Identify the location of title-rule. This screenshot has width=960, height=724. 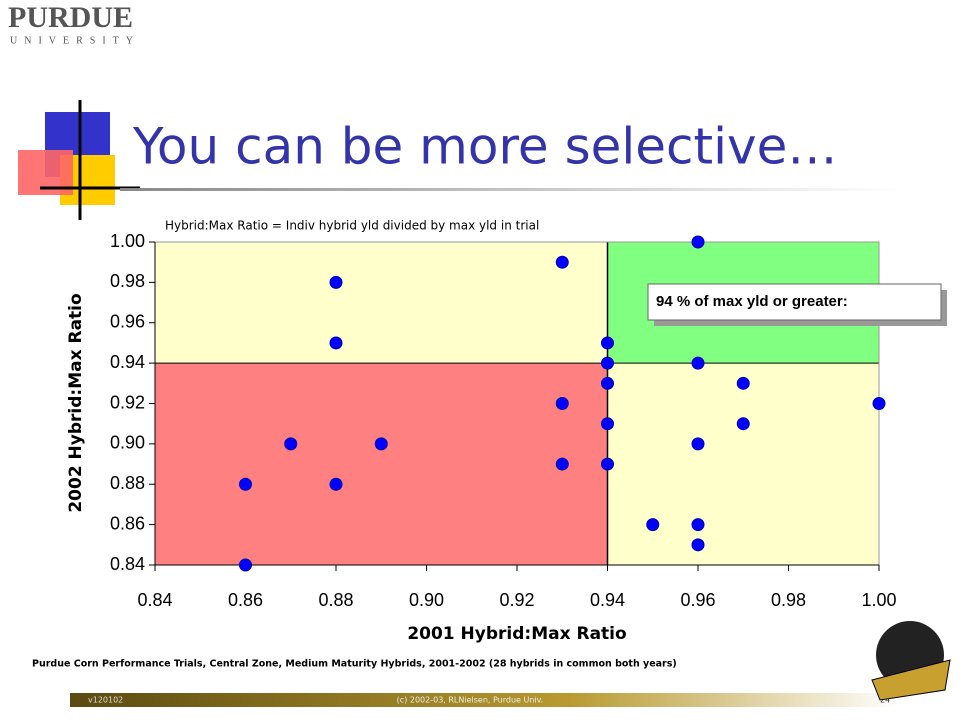
(510, 189).